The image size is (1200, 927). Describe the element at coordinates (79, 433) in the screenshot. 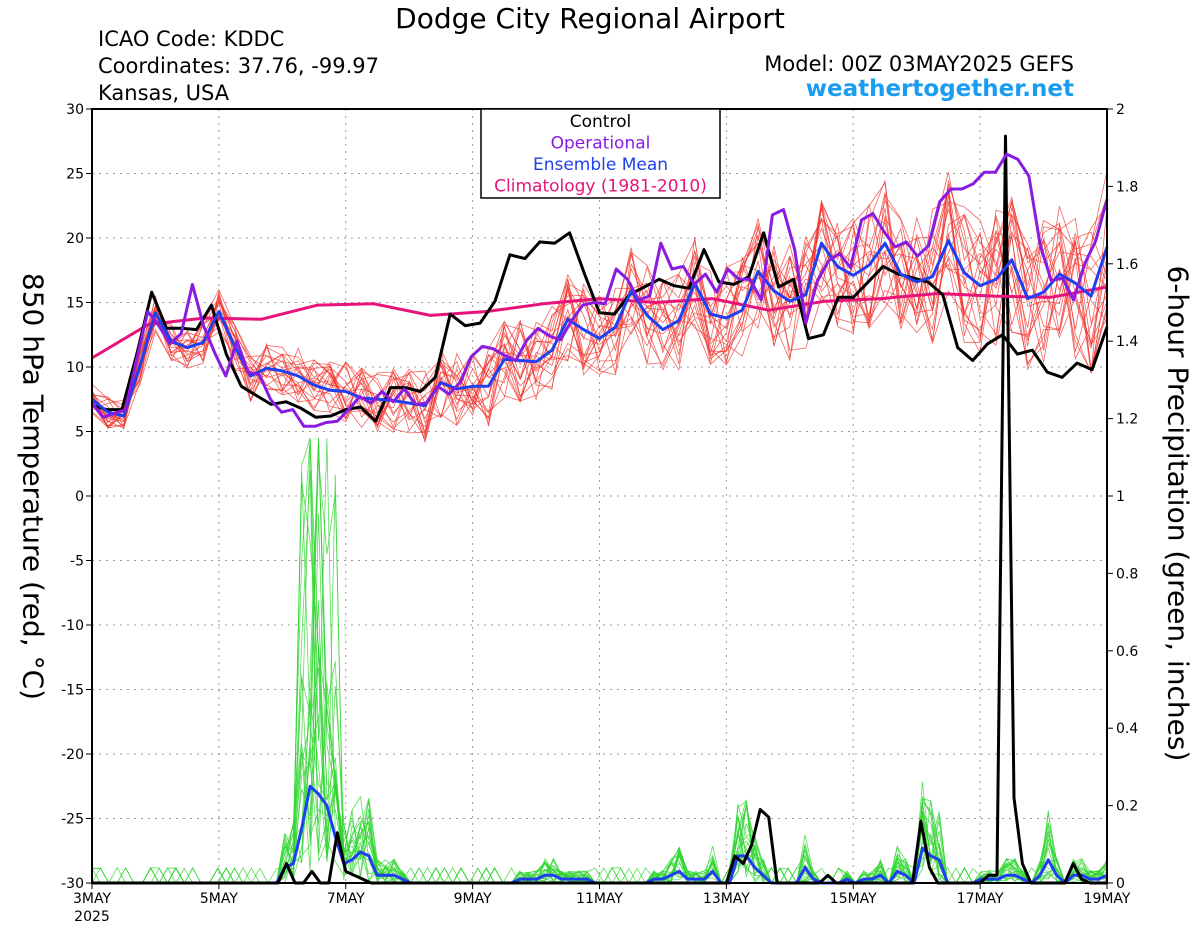

I see `y-tick-label: 5` at that location.